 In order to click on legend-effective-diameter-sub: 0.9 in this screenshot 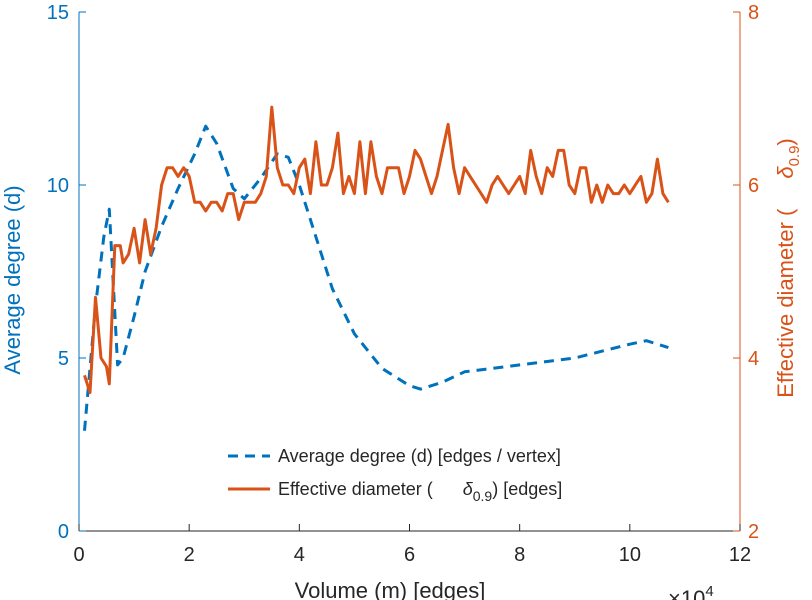, I will do `click(483, 496)`.